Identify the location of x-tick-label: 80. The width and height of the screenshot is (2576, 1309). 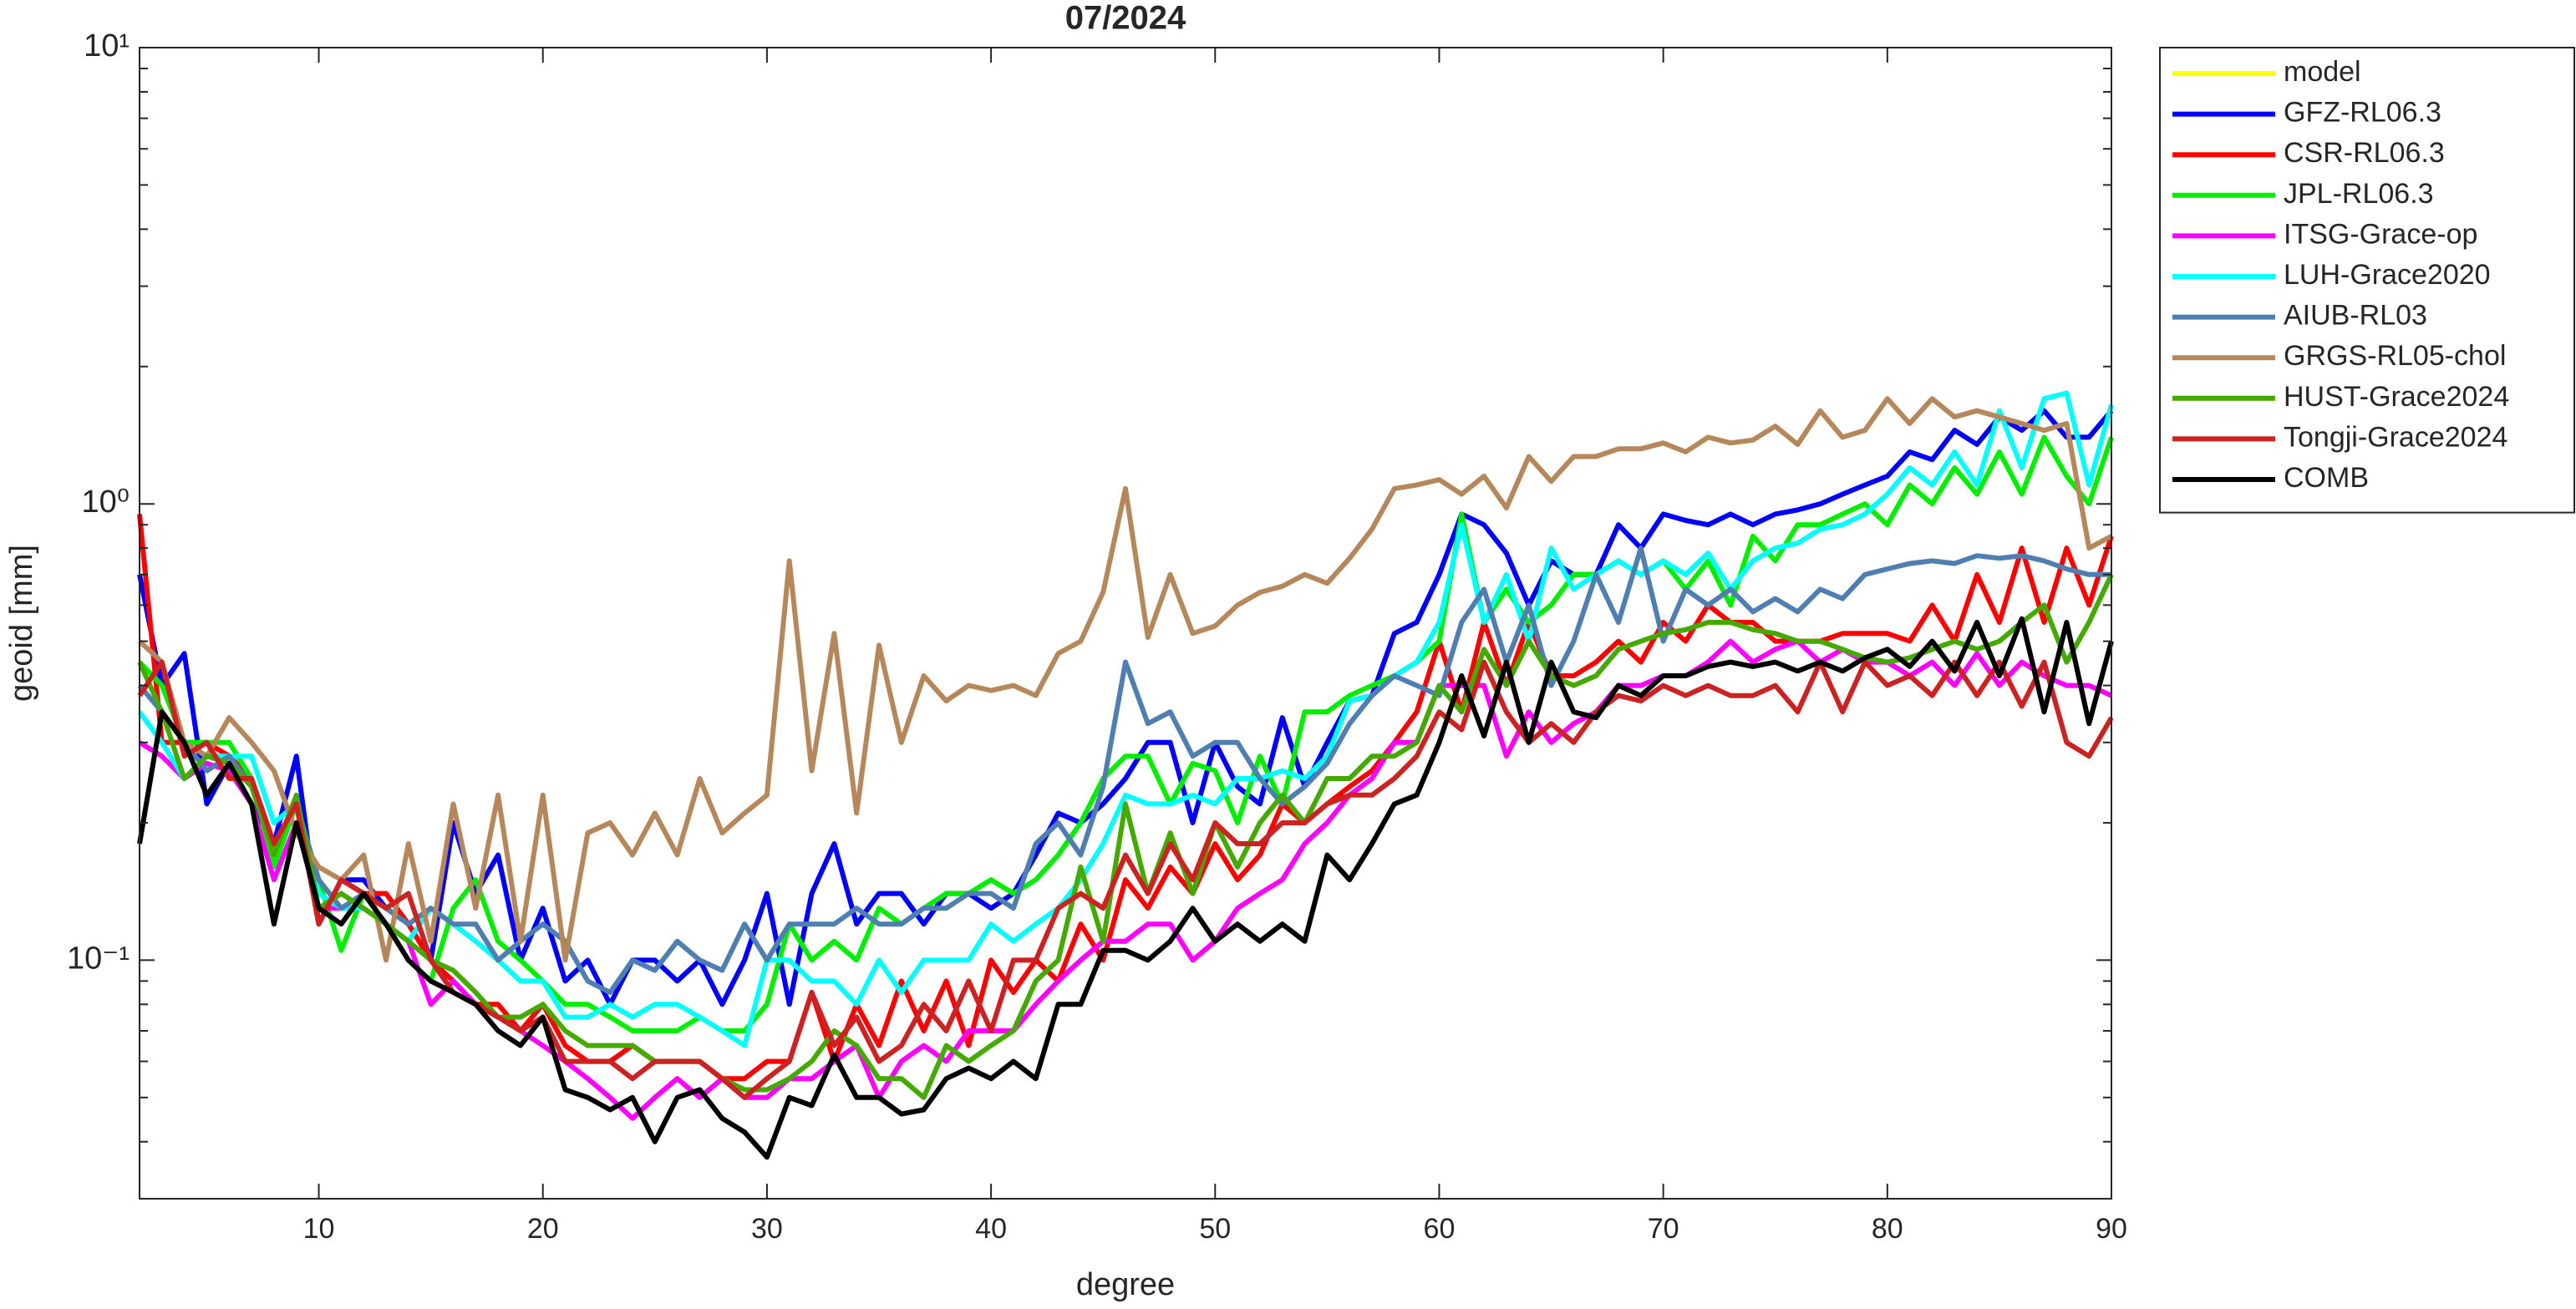
(1887, 1229).